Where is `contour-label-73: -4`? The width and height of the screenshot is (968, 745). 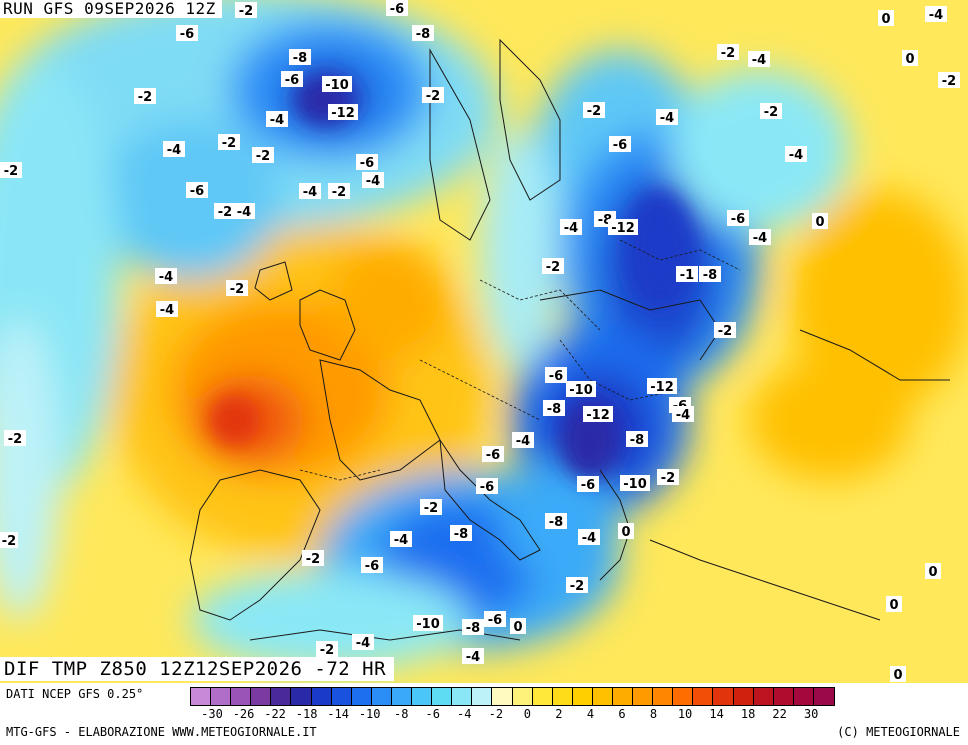
contour-label-73: -4 is located at coordinates (167, 309).